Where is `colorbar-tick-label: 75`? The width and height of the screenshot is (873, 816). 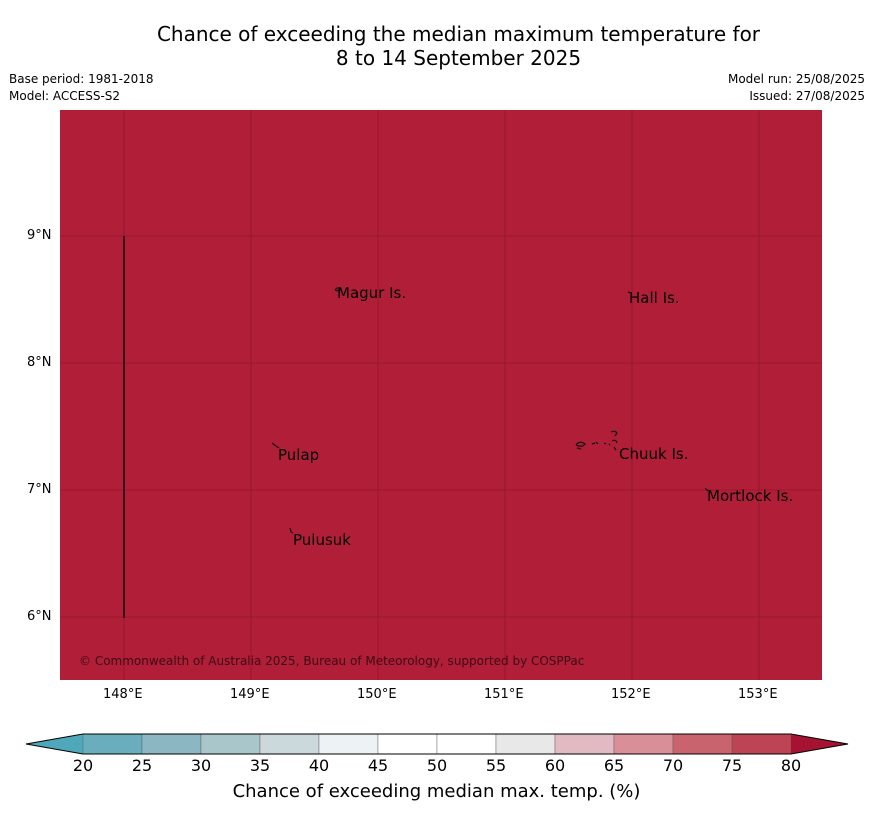 colorbar-tick-label: 75 is located at coordinates (732, 765).